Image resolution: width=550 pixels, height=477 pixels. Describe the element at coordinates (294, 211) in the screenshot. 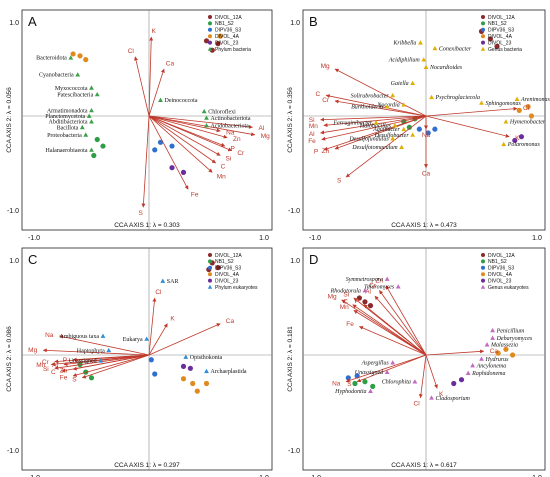

I see `y-tick-min: -1.0` at that location.